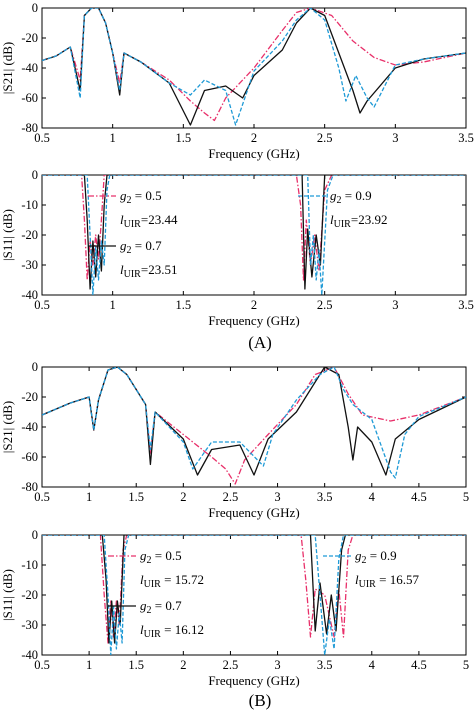 The height and width of the screenshot is (716, 474). Describe the element at coordinates (231, 665) in the screenshot. I see `chart3-x-tick-label: 2.5` at that location.